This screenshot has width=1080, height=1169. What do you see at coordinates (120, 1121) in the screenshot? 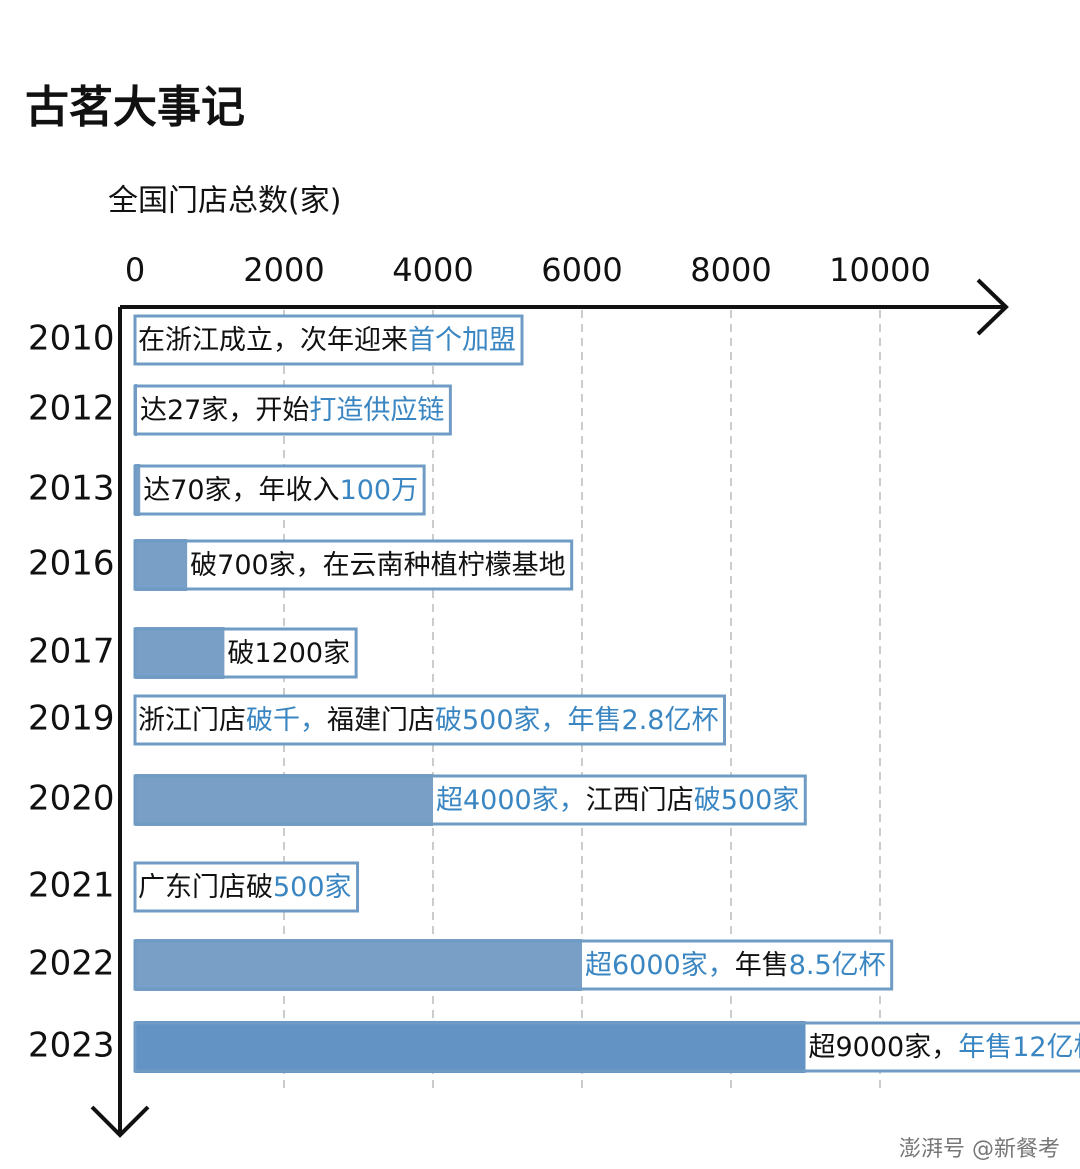
I see `y-arrow` at bounding box center [120, 1121].